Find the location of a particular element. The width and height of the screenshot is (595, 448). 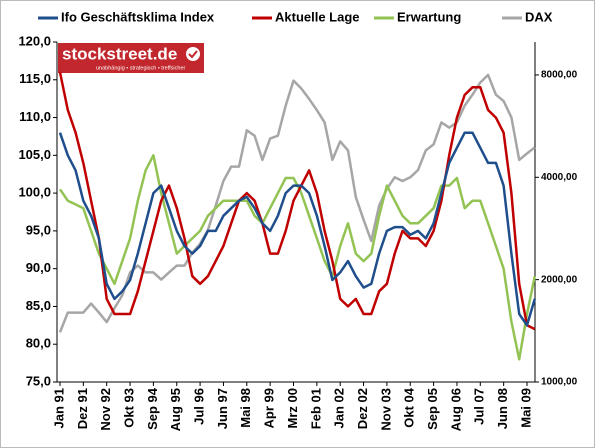

logo-icon is located at coordinates (193, 54).